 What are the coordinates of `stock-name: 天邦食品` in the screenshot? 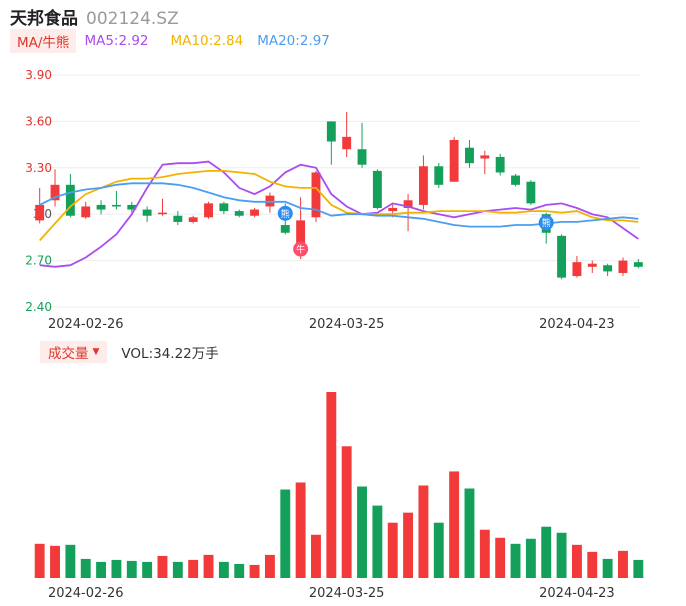 It's located at (44, 19).